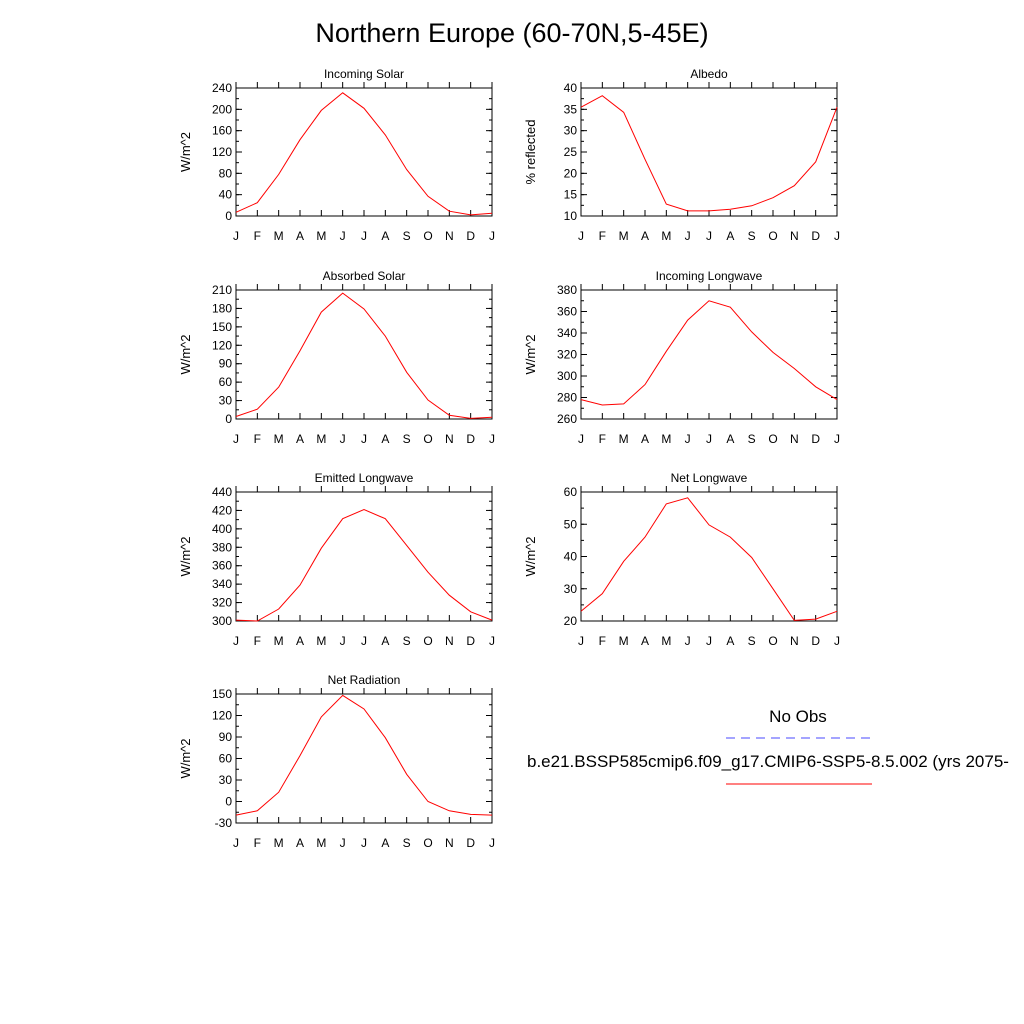 The image size is (1024, 1024). Describe the element at coordinates (364, 556) in the screenshot. I see `emitted-longwave-plot-frame` at that location.